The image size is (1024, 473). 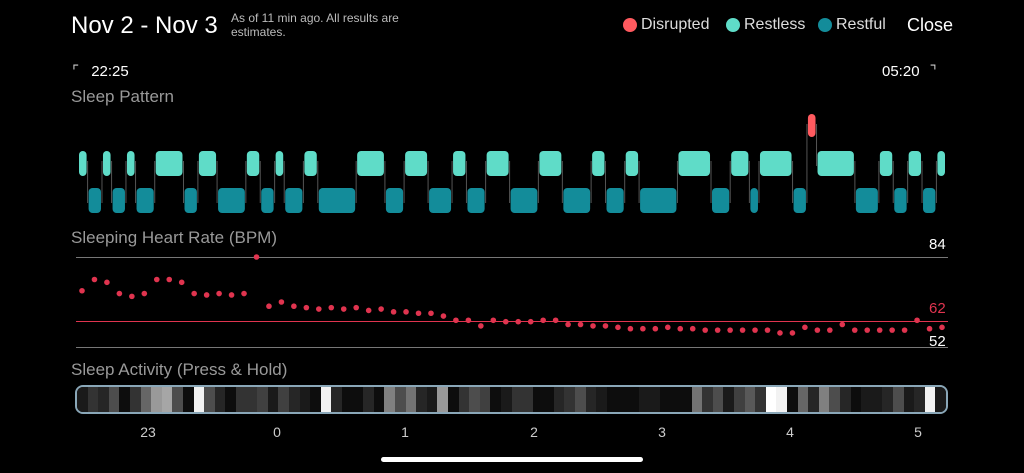 What do you see at coordinates (825, 25) in the screenshot?
I see `restful-swatch-icon` at bounding box center [825, 25].